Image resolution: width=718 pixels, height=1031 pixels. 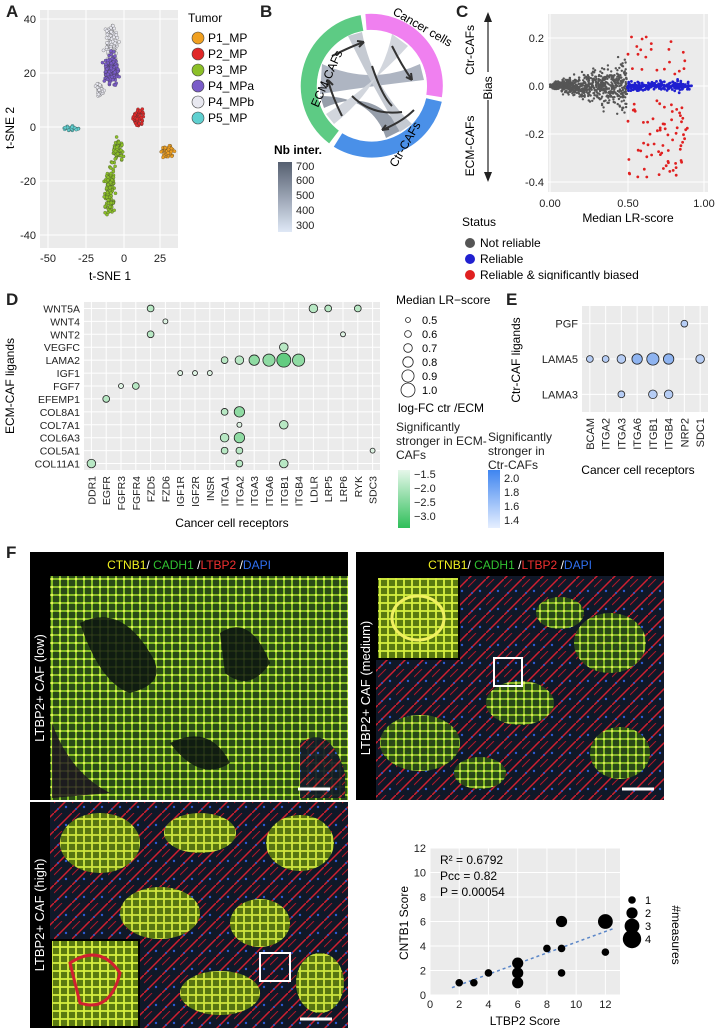 What do you see at coordinates (359, 486) in the screenshot?
I see `ecm-receptor-label: RYK` at bounding box center [359, 486].